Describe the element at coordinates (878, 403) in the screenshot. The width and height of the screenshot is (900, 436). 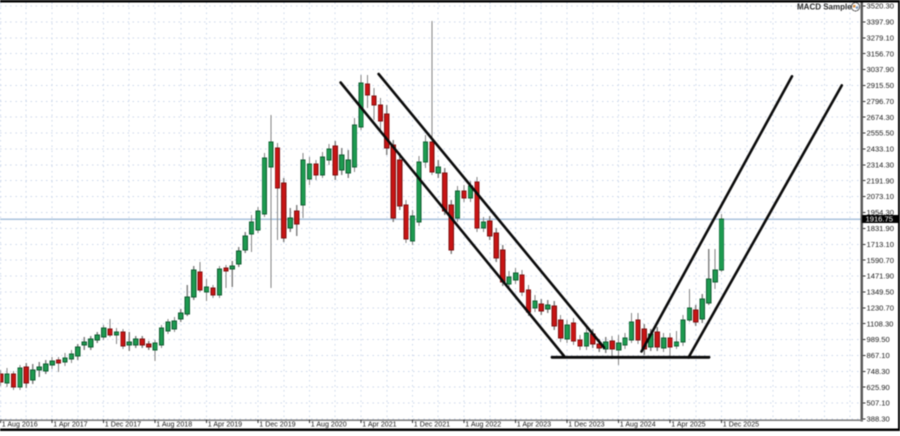
I see `svg-text: 507.10` at that location.